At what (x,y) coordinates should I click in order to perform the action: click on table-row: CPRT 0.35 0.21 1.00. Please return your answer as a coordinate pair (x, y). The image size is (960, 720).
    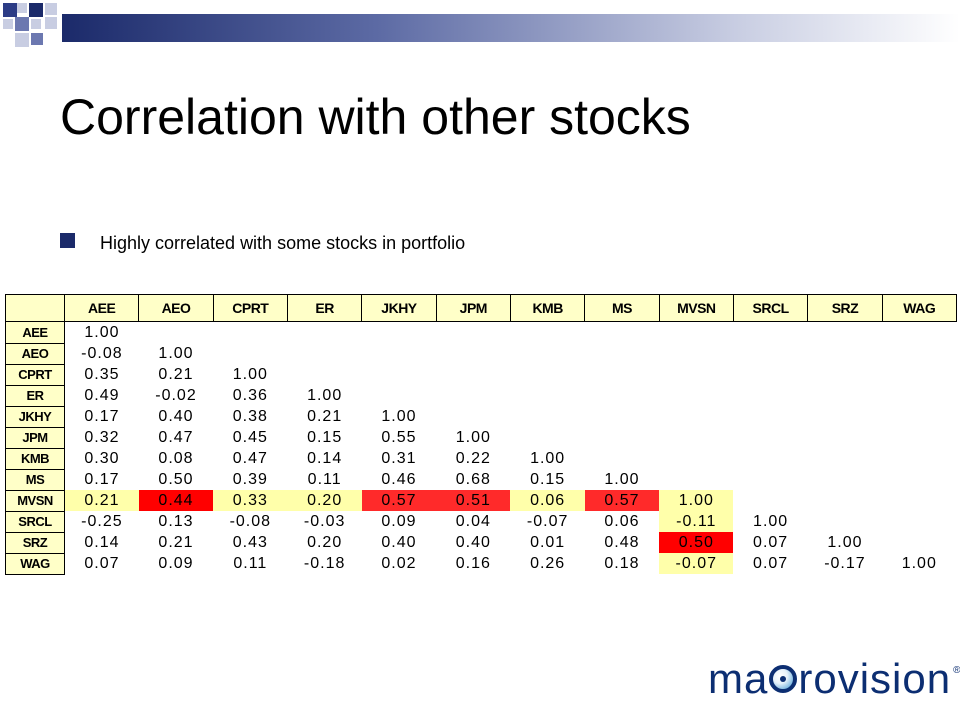
    Looking at the image, I should click on (481, 374).